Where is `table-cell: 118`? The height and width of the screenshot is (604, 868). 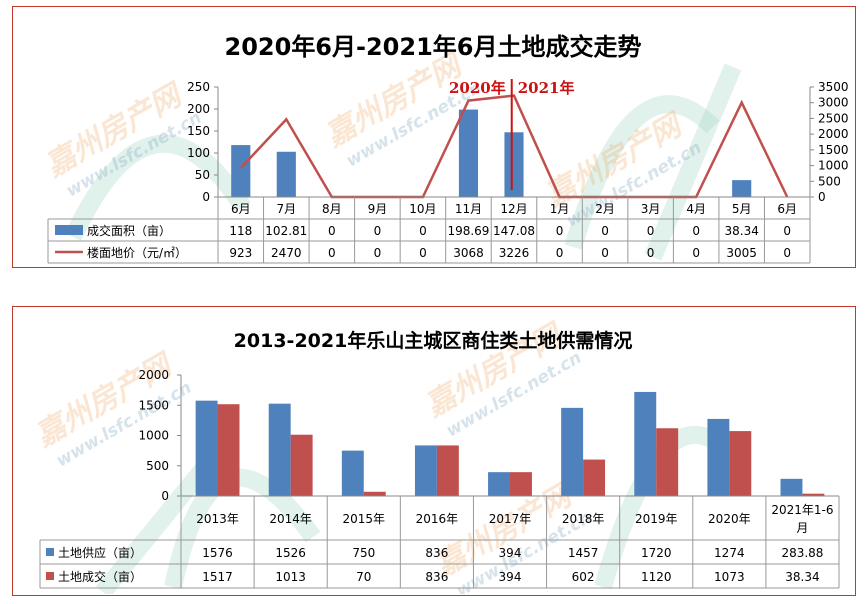
table-cell: 118 is located at coordinates (240, 231).